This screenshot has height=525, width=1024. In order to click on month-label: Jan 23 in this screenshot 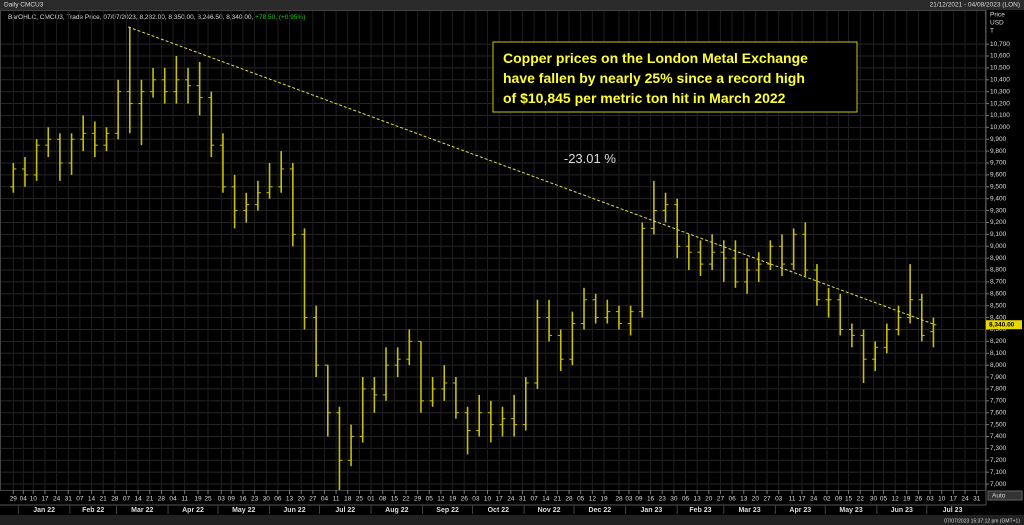, I will do `click(652, 510)`.